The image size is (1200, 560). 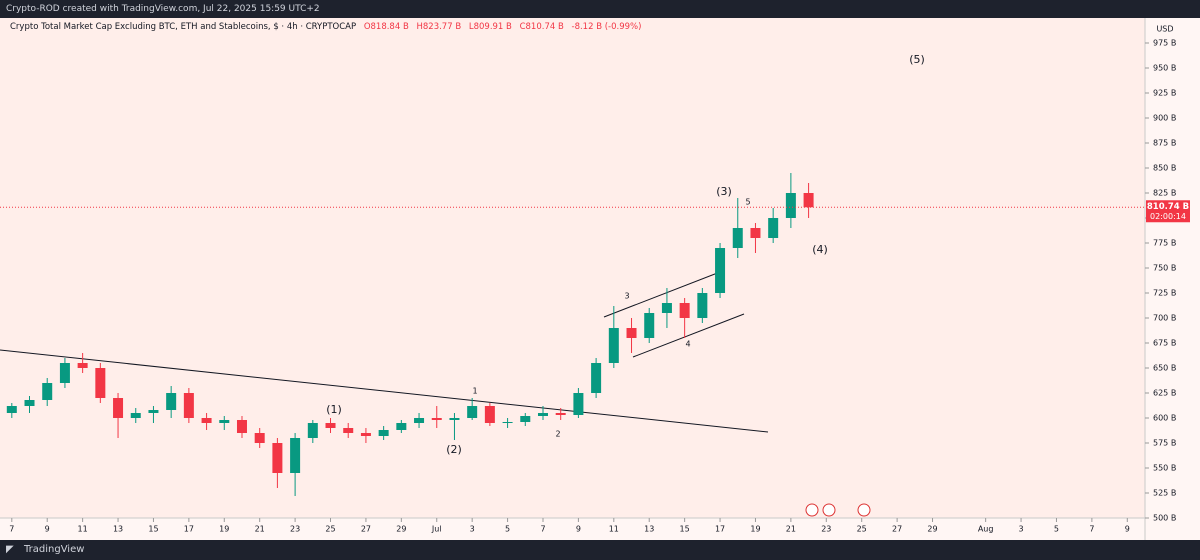 What do you see at coordinates (626, 296) in the screenshot?
I see `wave-label: 3` at bounding box center [626, 296].